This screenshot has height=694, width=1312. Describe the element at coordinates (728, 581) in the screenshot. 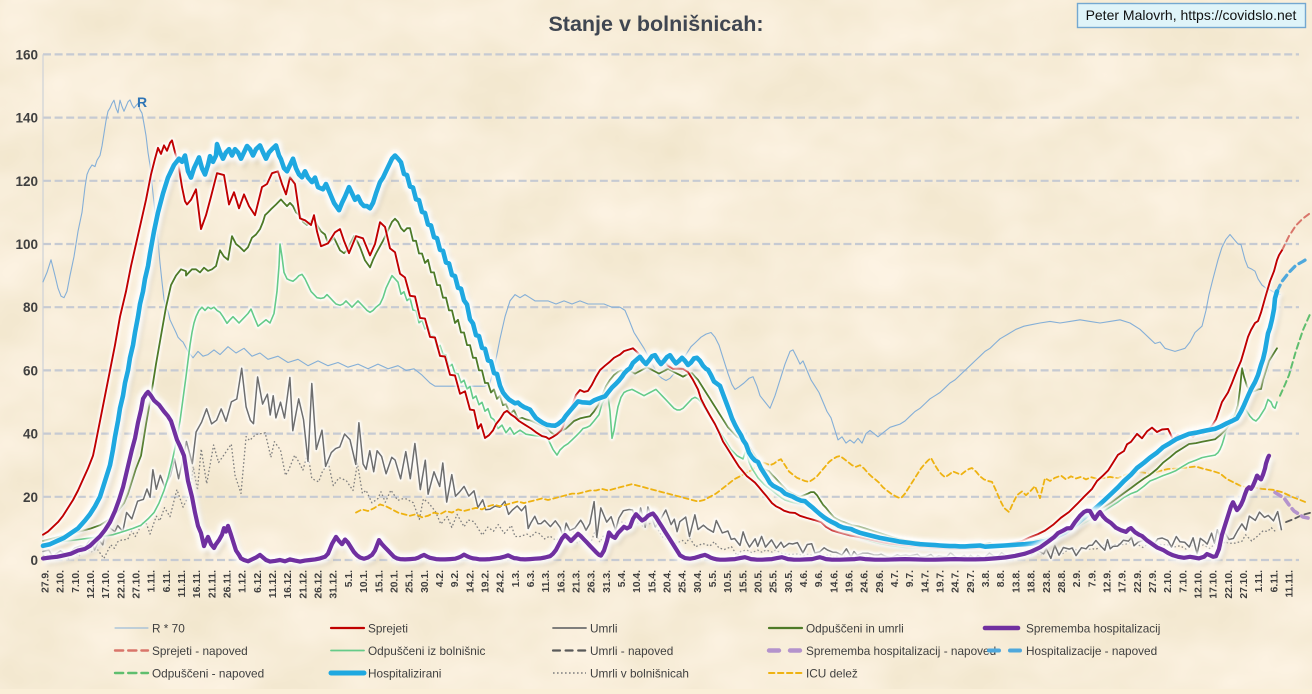

I see `svg-text: 10.5.` at that location.